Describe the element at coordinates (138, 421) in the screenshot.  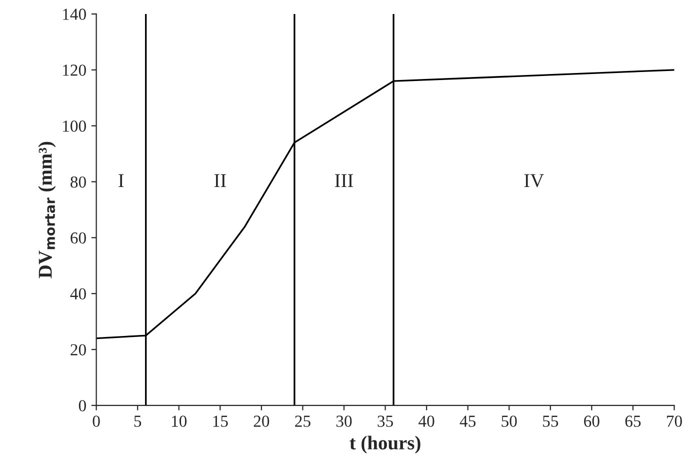
I see `x-tick-label: 5` at that location.